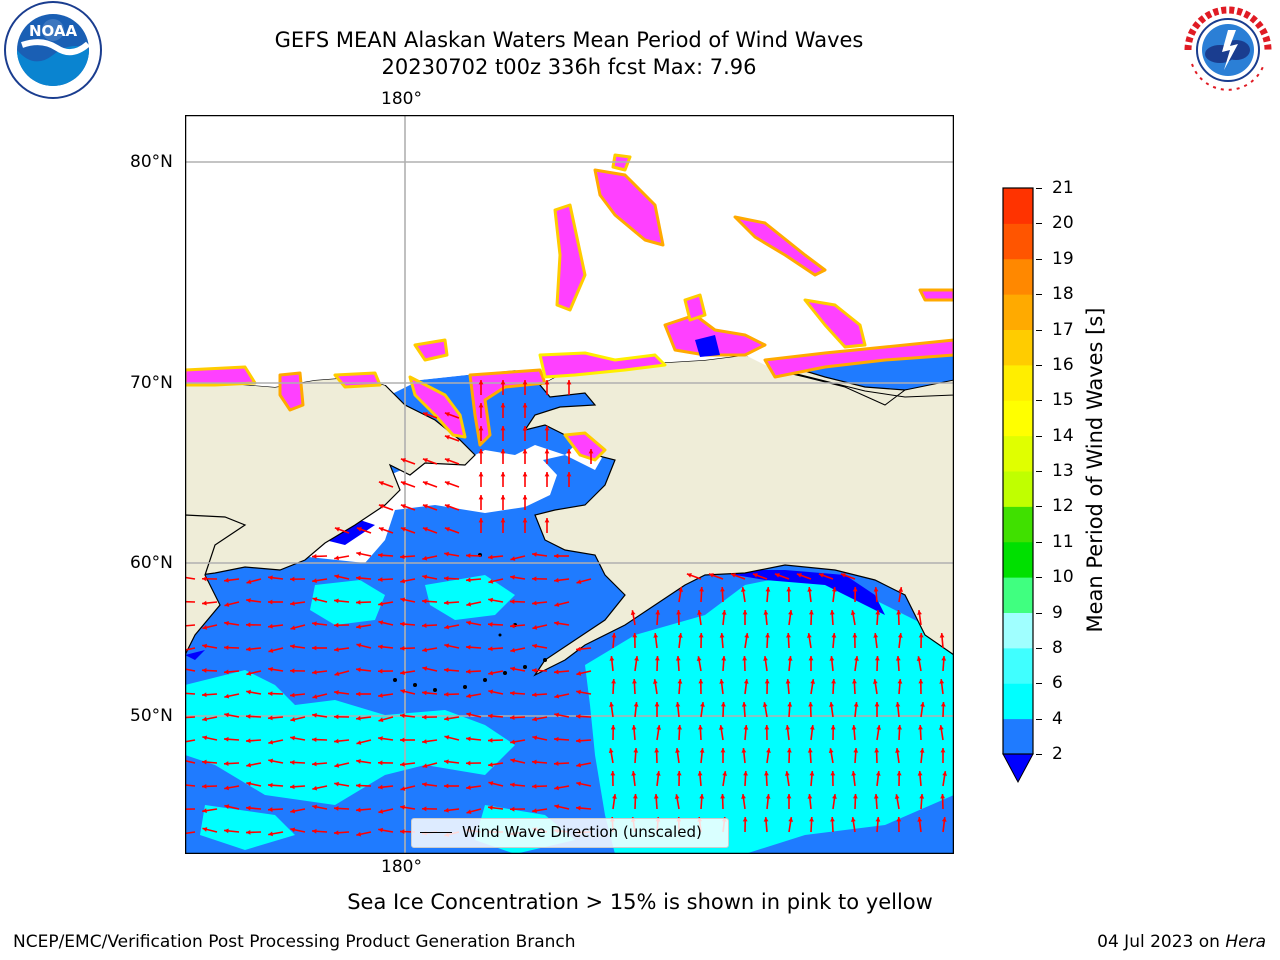  I want to click on wave-direction-arrow, so click(190, 717).